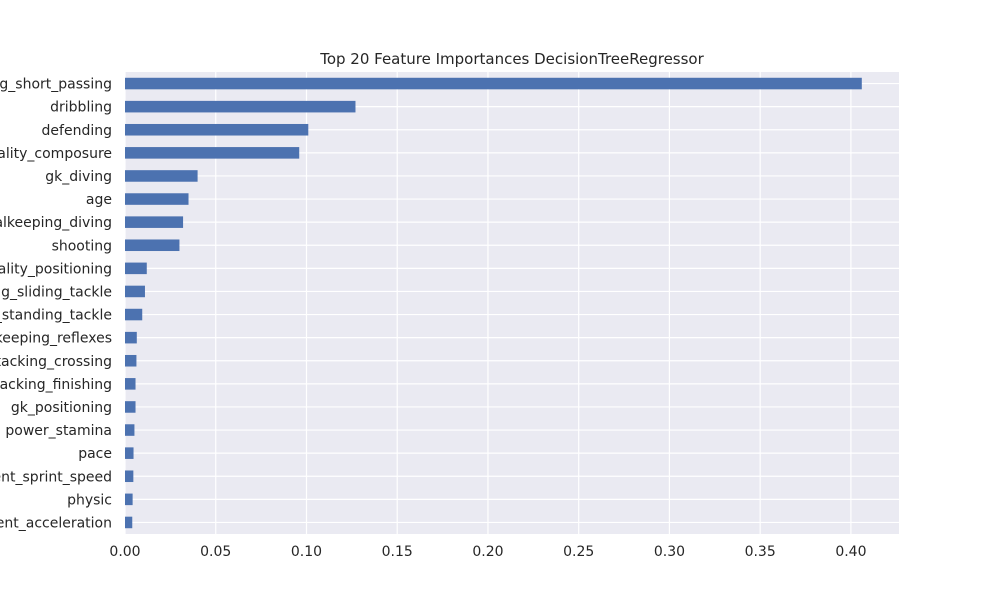 The width and height of the screenshot is (1000, 600). Describe the element at coordinates (56, 85) in the screenshot. I see `y-tick-label: g_short_passing` at that location.